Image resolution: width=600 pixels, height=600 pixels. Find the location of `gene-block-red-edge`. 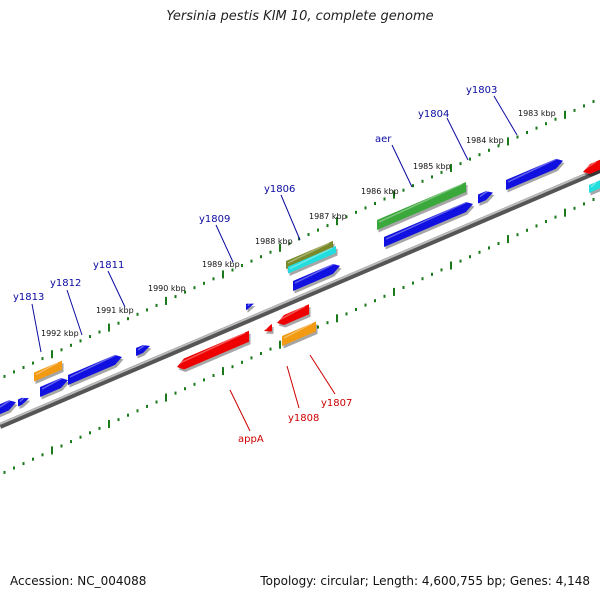

gene-block-red-edge is located at coordinates (591, 166).